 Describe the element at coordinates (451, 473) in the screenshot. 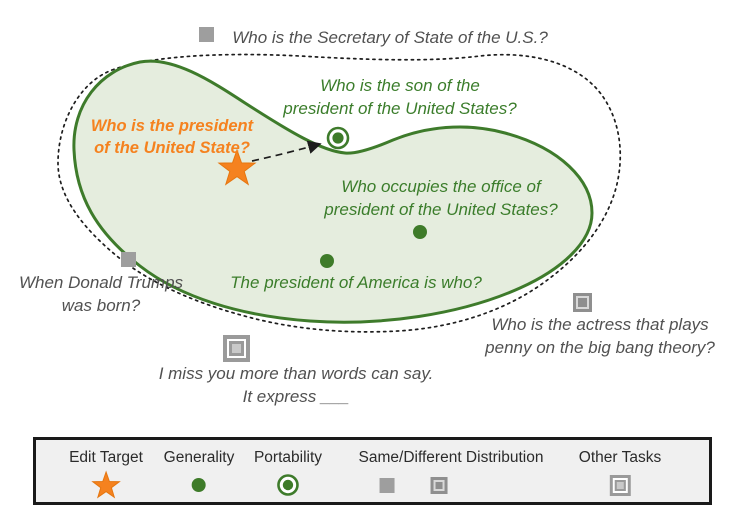

I see `legend-item-same-different-distribution: Same/Different Distribution` at that location.